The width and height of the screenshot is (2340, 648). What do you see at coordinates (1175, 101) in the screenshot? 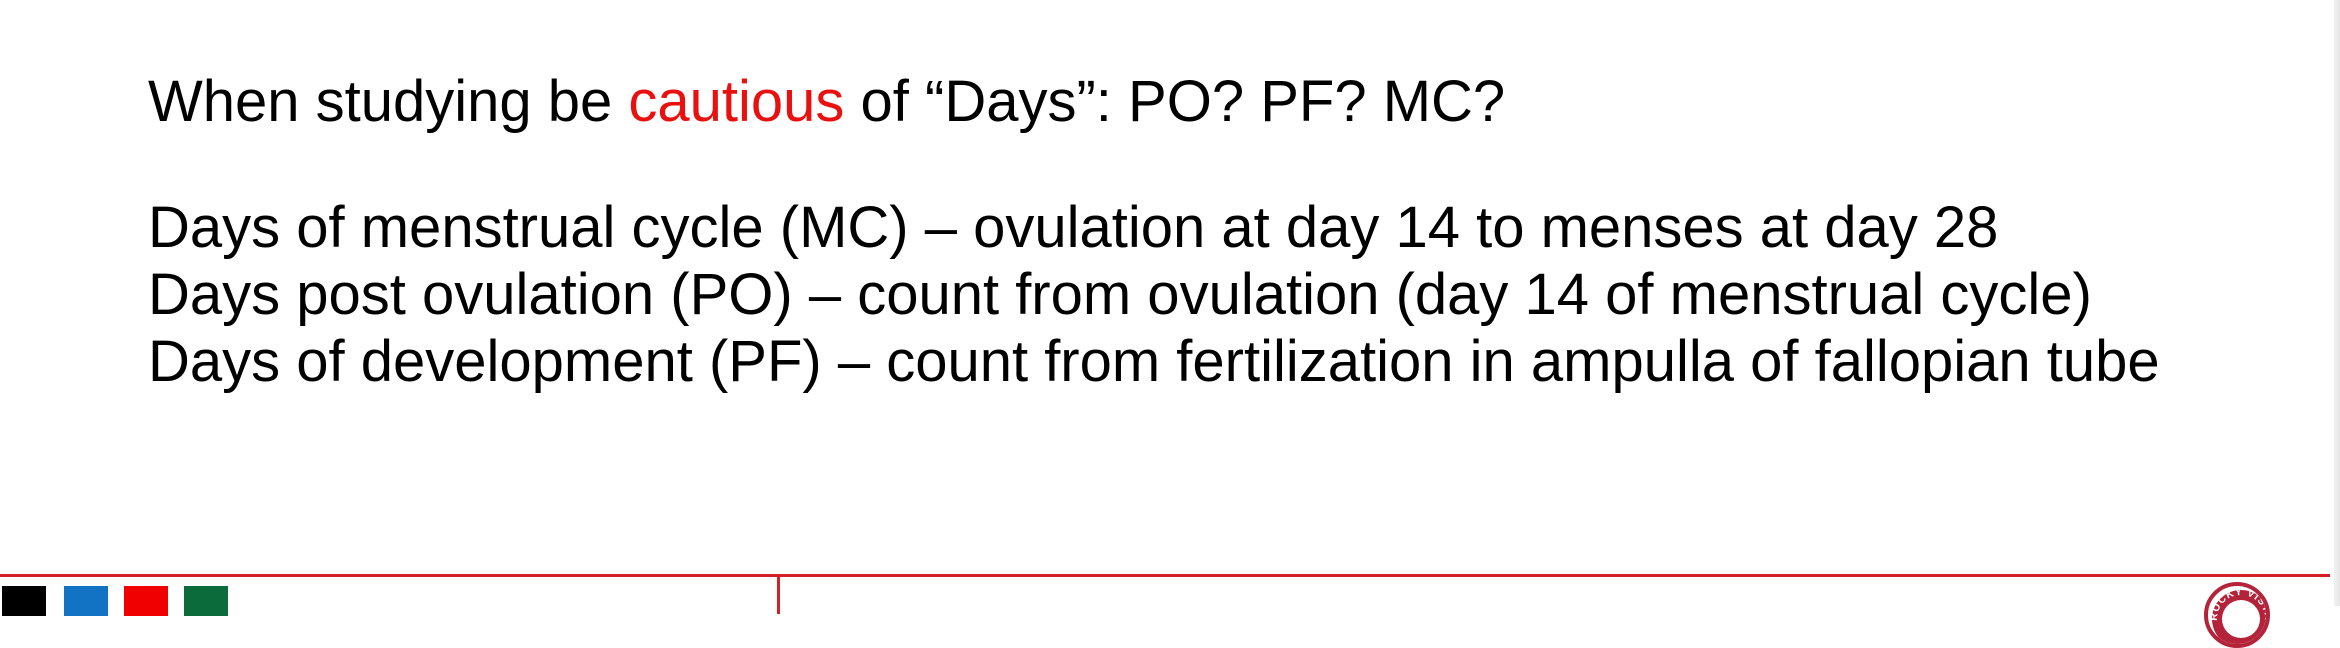
I see `heading-suffix: of “Days”: PO? PF? MC?` at bounding box center [1175, 101].